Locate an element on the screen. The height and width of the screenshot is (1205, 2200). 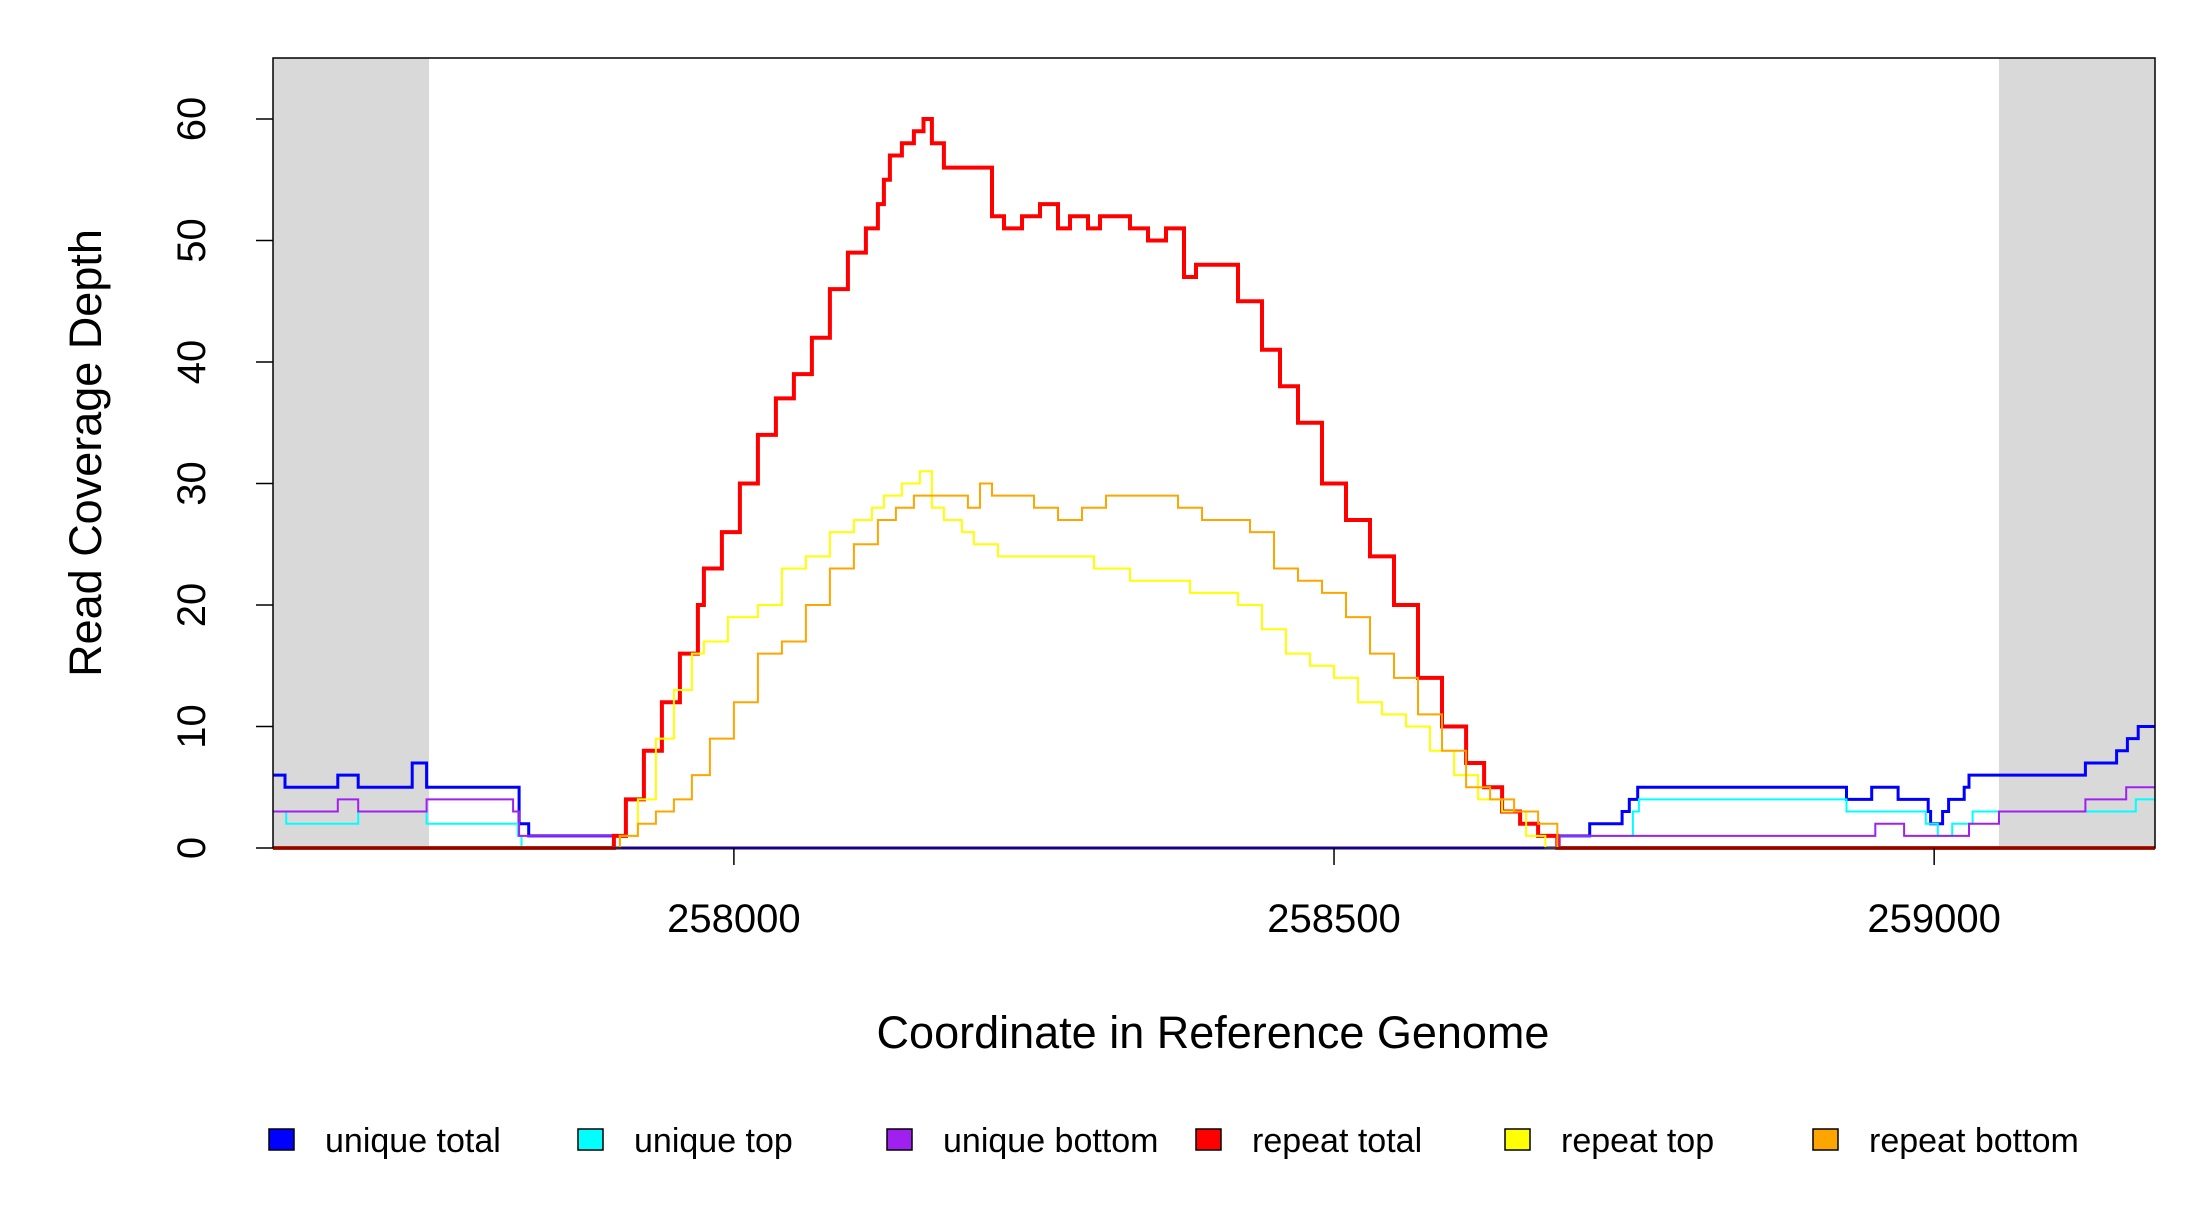
legend-swatch-unique-top is located at coordinates (590, 1139).